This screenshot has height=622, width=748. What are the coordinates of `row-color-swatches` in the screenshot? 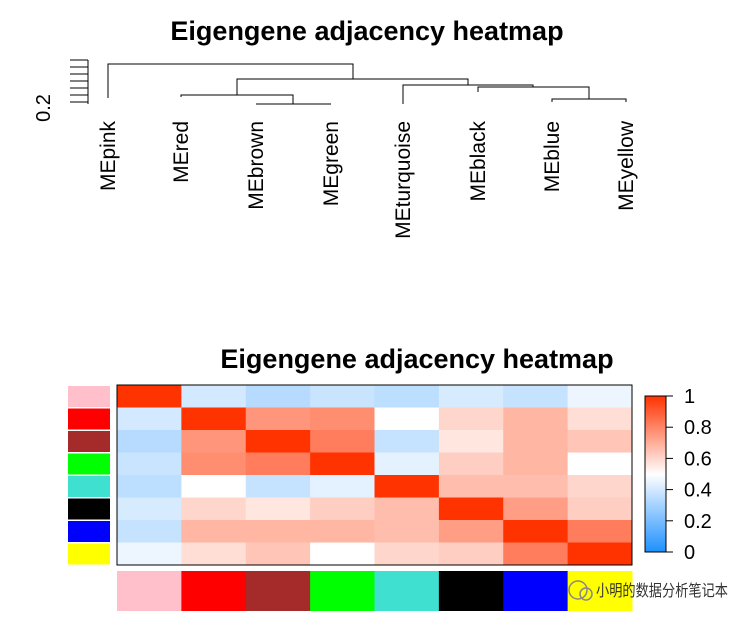 It's located at (89, 475).